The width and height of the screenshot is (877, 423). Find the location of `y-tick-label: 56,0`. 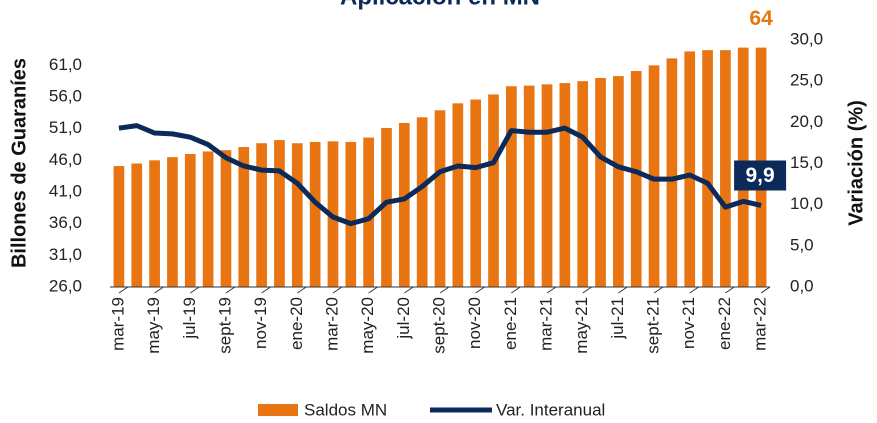

y-tick-label: 56,0 is located at coordinates (65, 95).